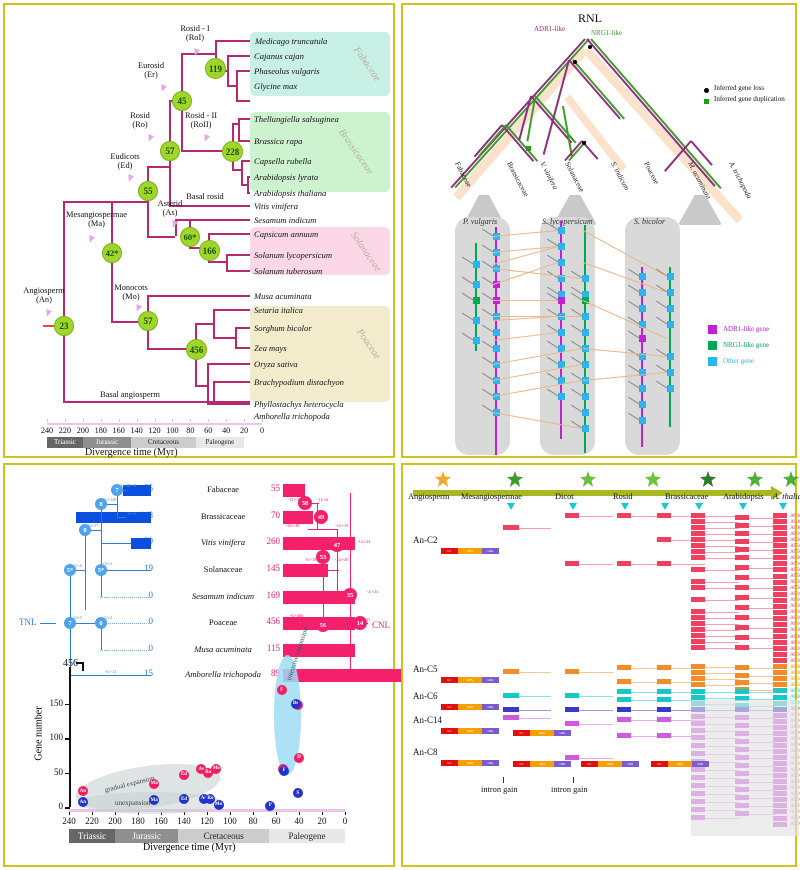  I want to click on branch-oryza, so click(228, 364).